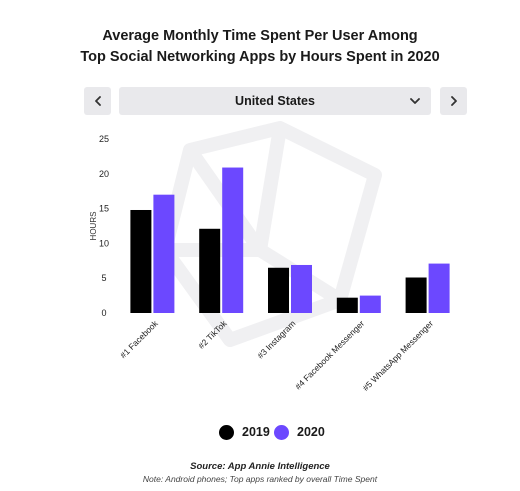 The image size is (520, 491). What do you see at coordinates (104, 209) in the screenshot?
I see `y-tick-label: 15` at bounding box center [104, 209].